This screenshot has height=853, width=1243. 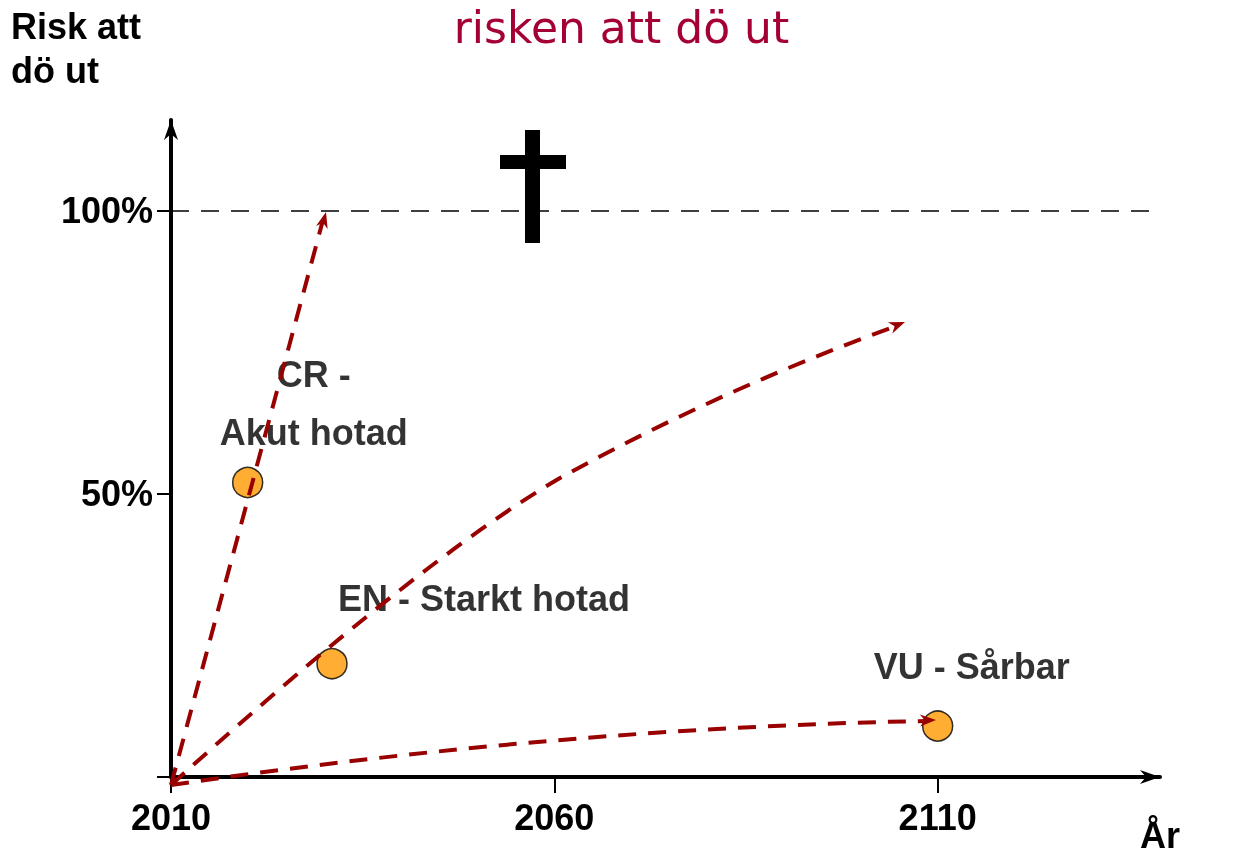 What do you see at coordinates (76, 48) in the screenshot?
I see `y-axis-title: Risk att dö ut` at bounding box center [76, 48].